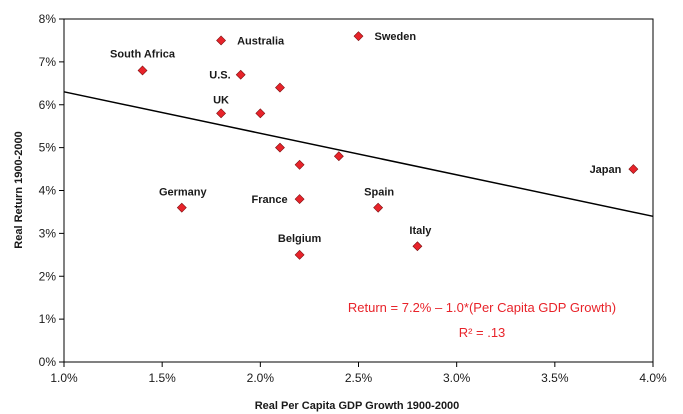  Describe the element at coordinates (653, 378) in the screenshot. I see `x-tick-label: 4.0%` at that location.